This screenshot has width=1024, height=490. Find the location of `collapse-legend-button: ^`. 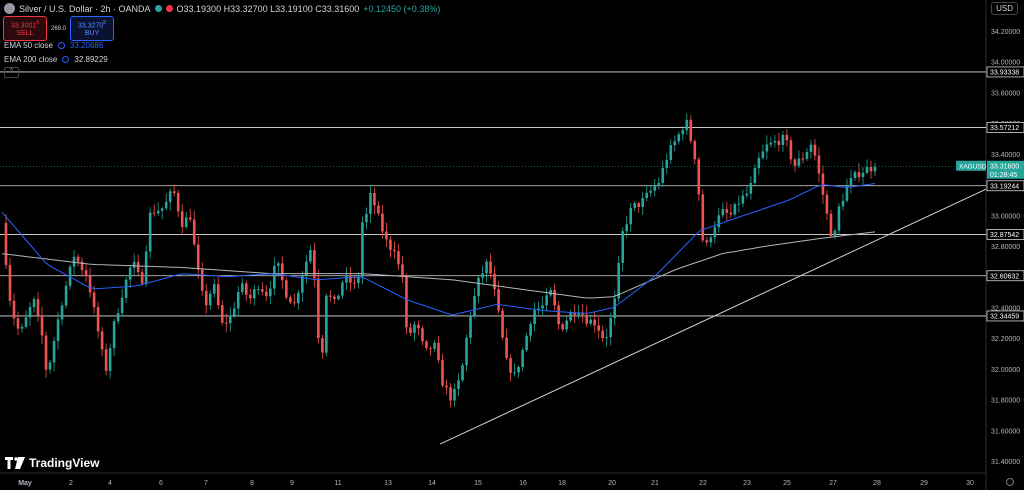

collapse-legend-button: ^ is located at coordinates (11, 72).